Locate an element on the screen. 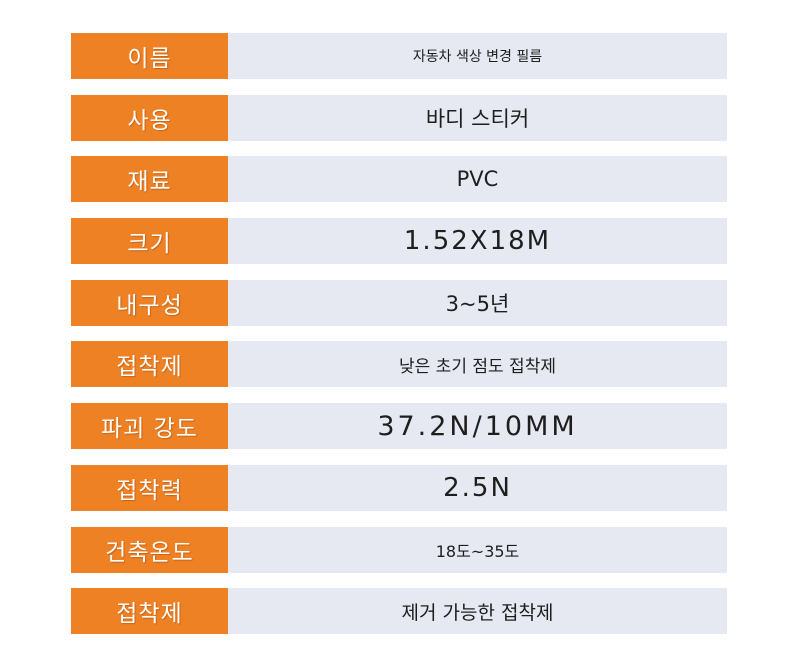 Image resolution: width=800 pixels, height=656 pixels. spec-value-adhesive-type: 제거 가능한 접착제 is located at coordinates (477, 611).